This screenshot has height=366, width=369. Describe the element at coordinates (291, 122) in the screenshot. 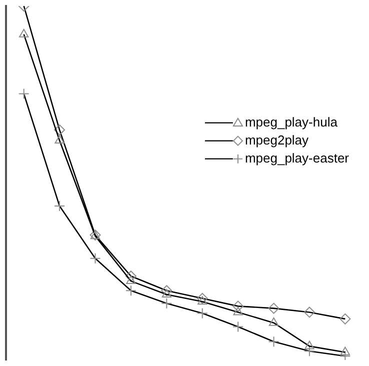

I see `legend-label: mpeg_play-hula` at that location.